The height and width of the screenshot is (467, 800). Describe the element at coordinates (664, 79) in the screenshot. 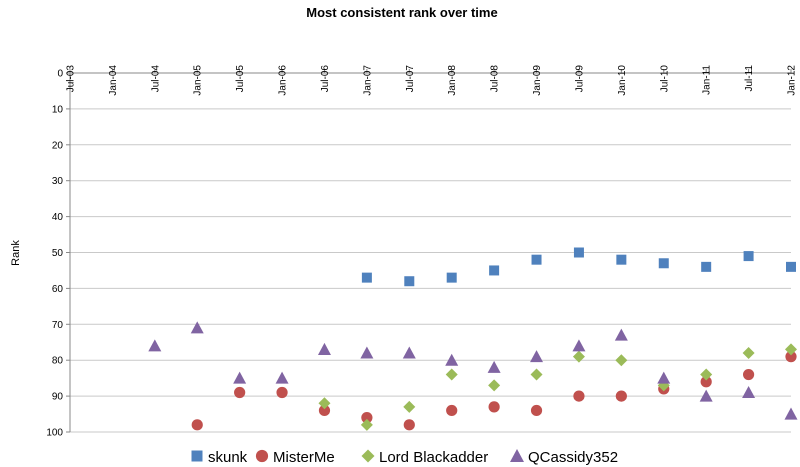

I see `x-tick-label: Jul-10` at that location.